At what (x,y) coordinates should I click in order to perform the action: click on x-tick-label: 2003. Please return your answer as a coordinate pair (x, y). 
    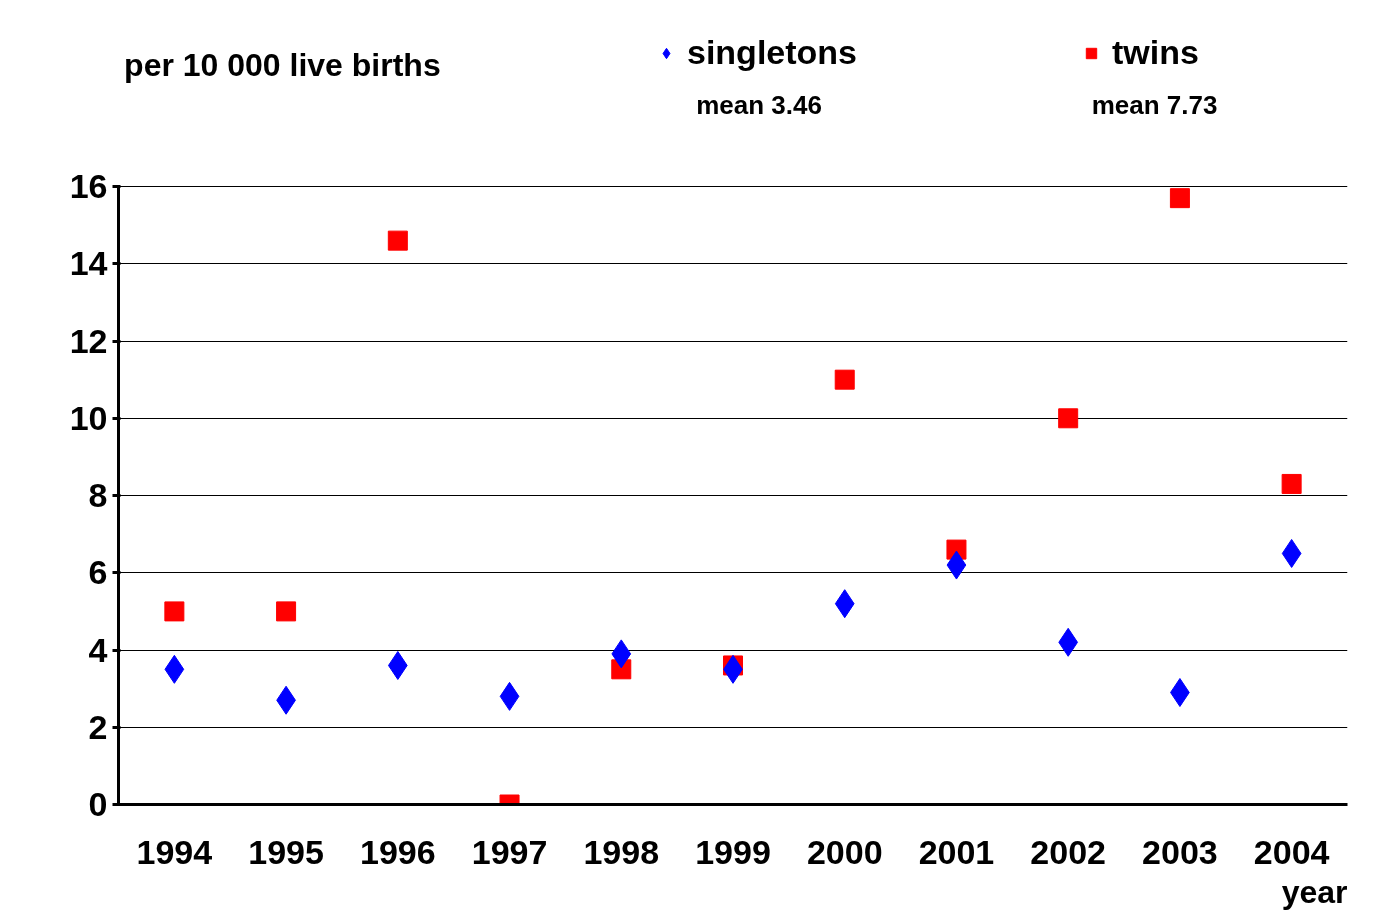
    Looking at the image, I should click on (1180, 851).